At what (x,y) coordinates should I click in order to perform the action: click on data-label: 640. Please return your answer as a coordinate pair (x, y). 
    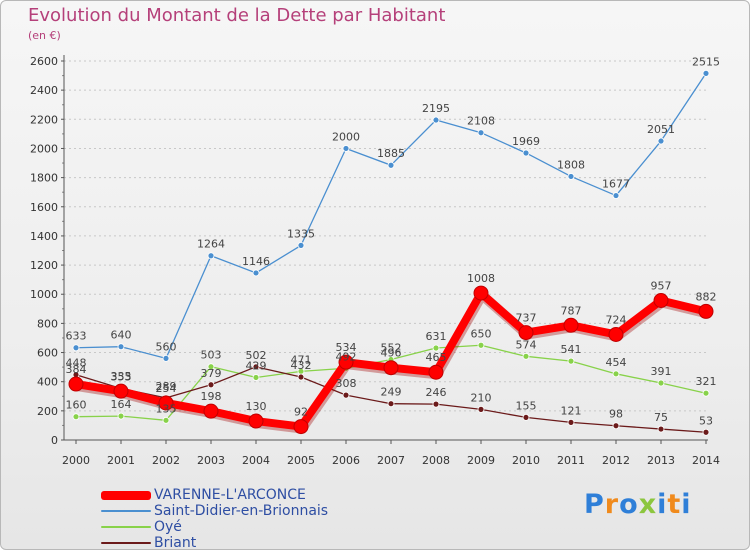
    Looking at the image, I should click on (121, 335).